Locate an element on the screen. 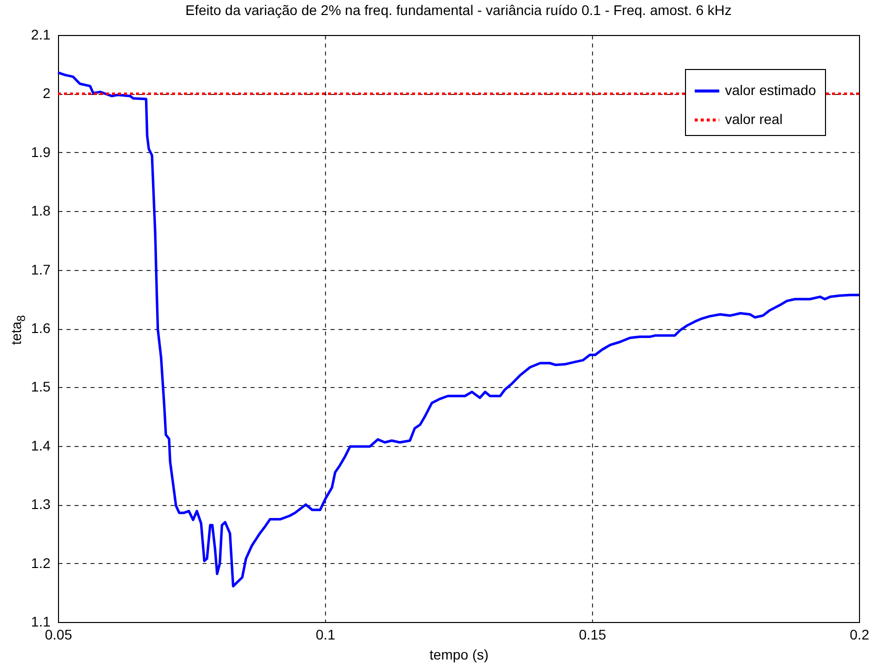  legend-label: valor real is located at coordinates (754, 119).